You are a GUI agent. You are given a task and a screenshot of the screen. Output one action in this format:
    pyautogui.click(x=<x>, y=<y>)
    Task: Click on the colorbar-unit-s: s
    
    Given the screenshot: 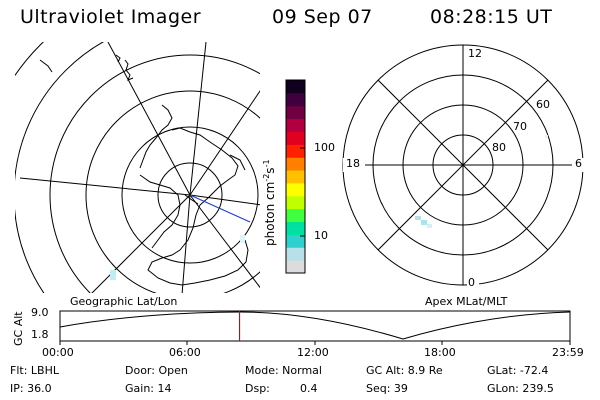 What is the action you would take?
    pyautogui.click(x=270, y=170)
    